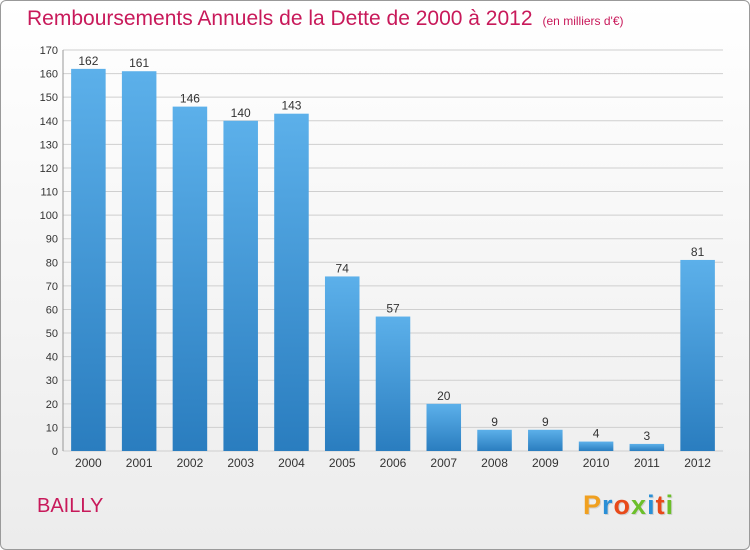  Describe the element at coordinates (49, 51) in the screenshot. I see `y-tick-label: 170` at that location.